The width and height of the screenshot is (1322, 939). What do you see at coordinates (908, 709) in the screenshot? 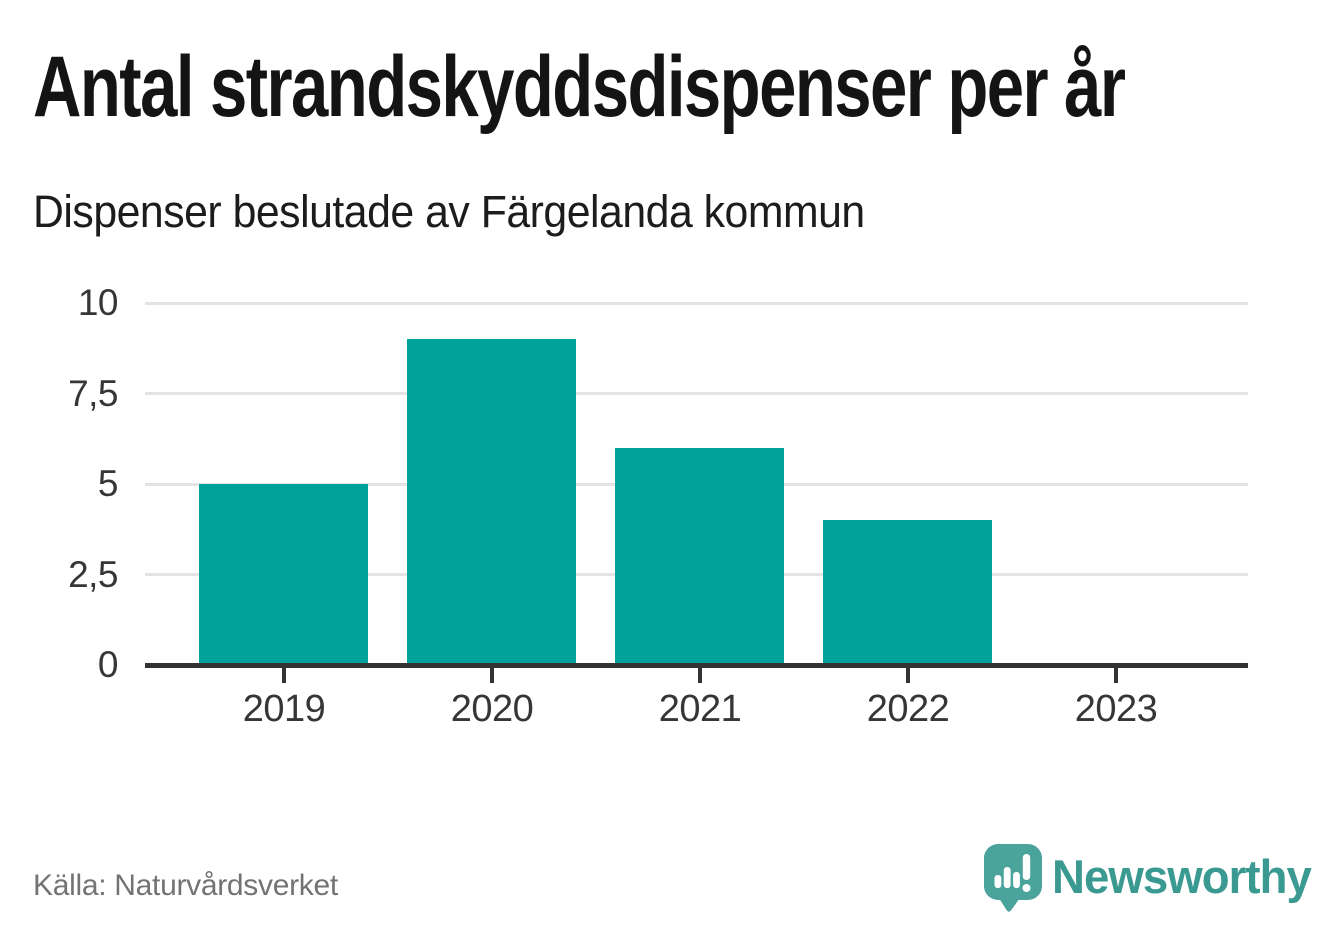
I see `x-tick-label-2022: 2022` at bounding box center [908, 709].